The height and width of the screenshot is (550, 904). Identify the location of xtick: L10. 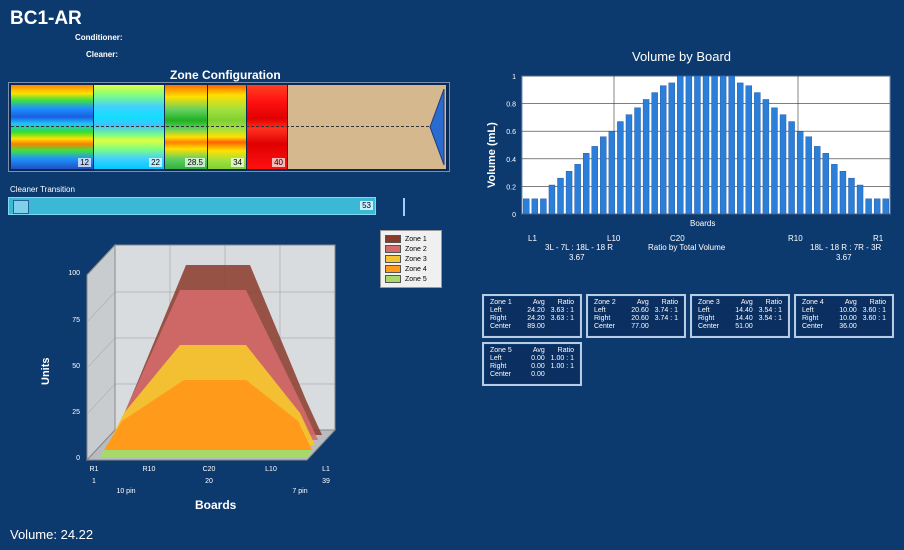
(271, 469).